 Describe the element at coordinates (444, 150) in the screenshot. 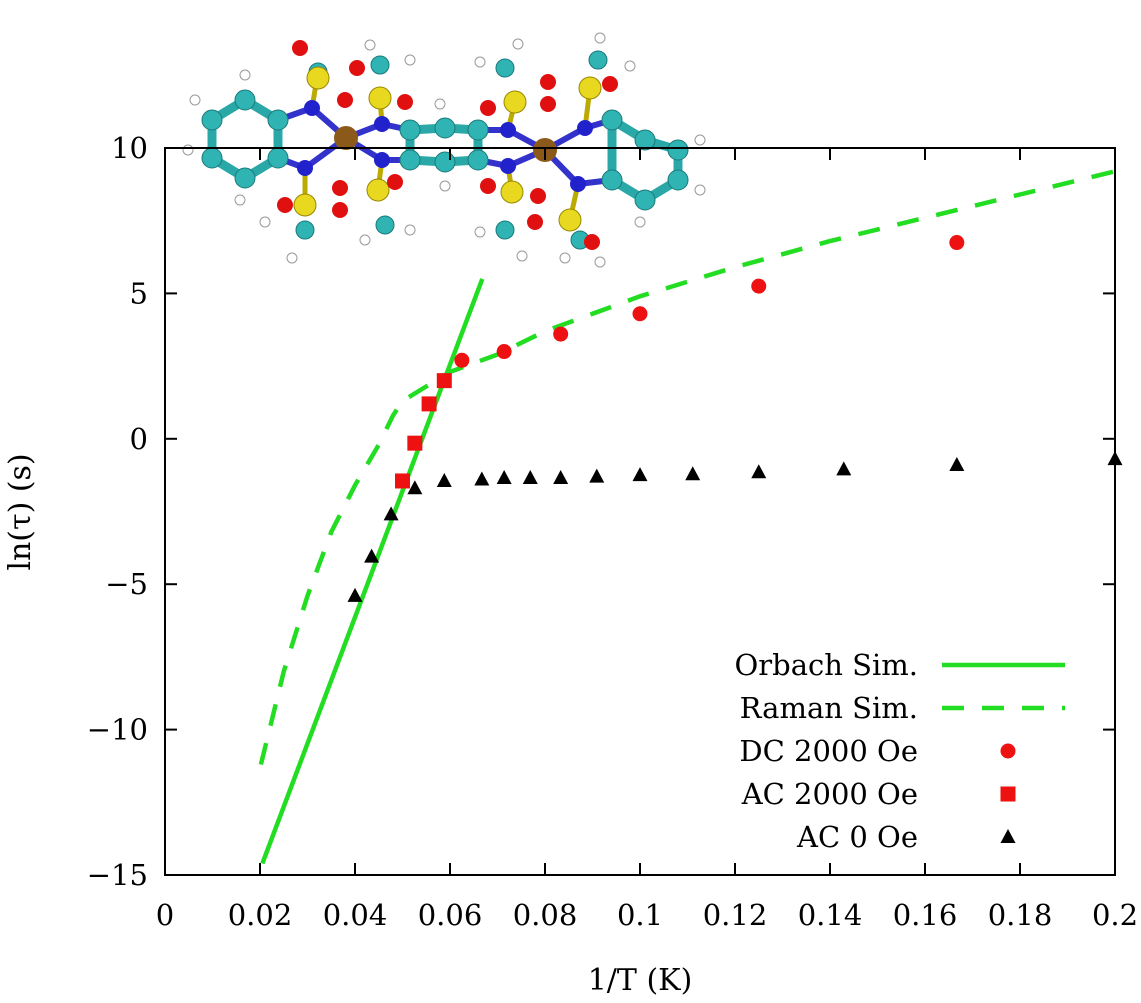

I see `molecule-structure-image` at that location.